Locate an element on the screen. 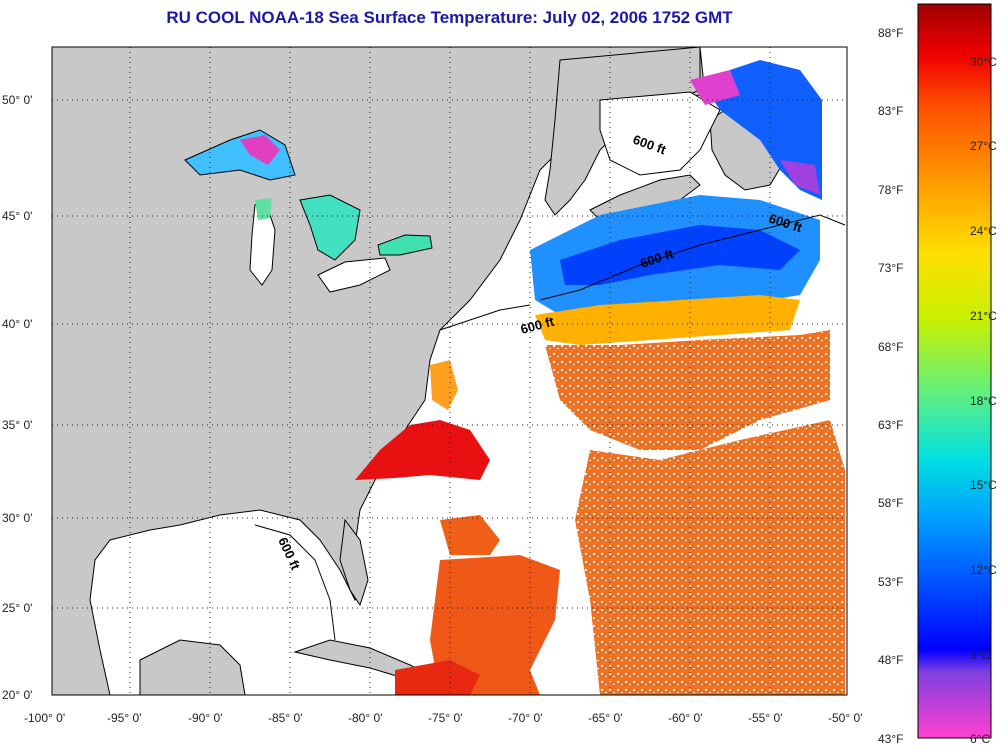 Image resolution: width=1008 pixels, height=754 pixels. sst-mid-atlantic is located at coordinates (444, 385).